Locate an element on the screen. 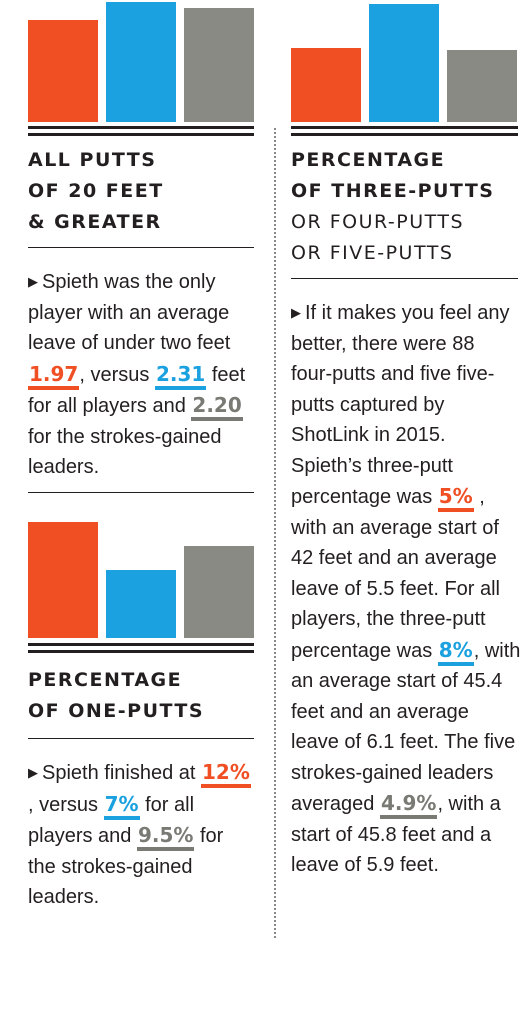 The height and width of the screenshot is (1024, 532). all-players-value: 2.31 is located at coordinates (180, 375).